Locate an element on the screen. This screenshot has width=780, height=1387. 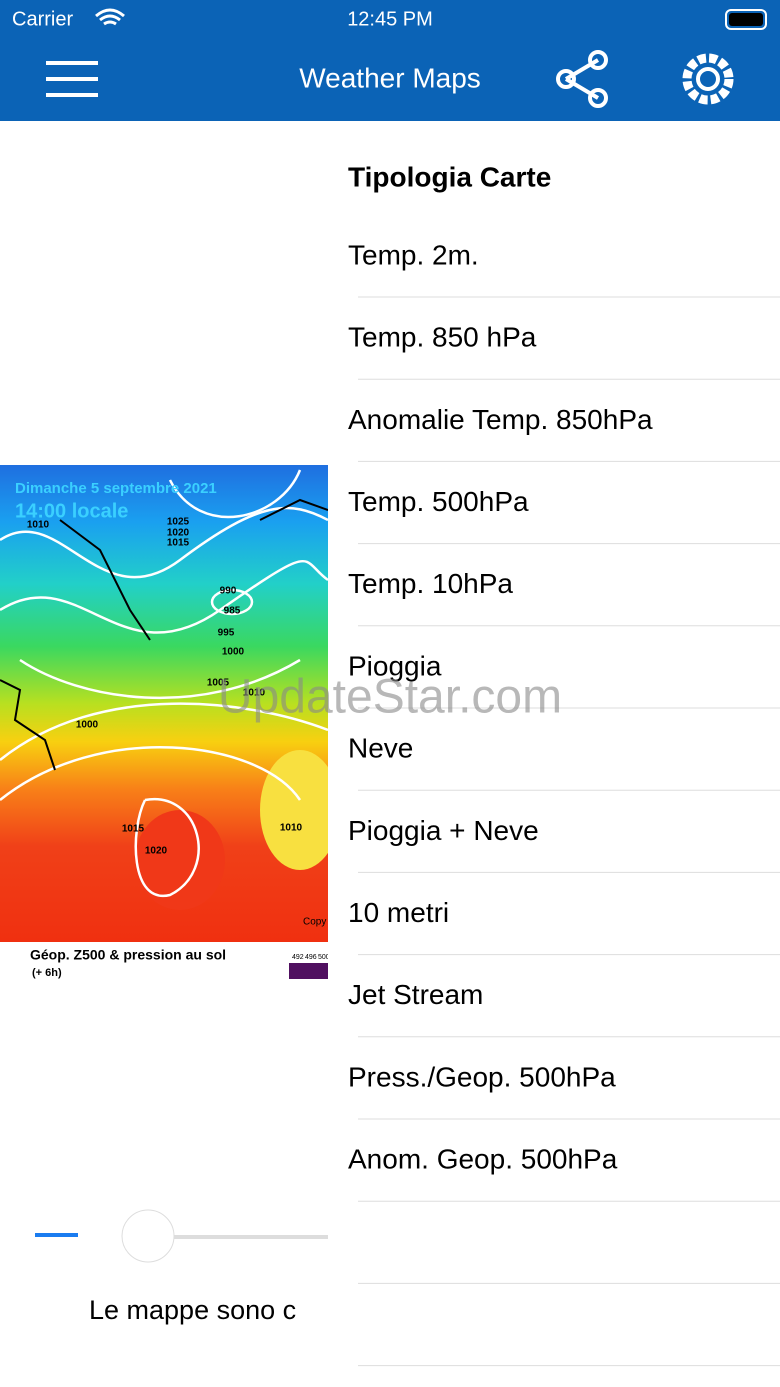
isobar-label: 995 is located at coordinates (226, 633).